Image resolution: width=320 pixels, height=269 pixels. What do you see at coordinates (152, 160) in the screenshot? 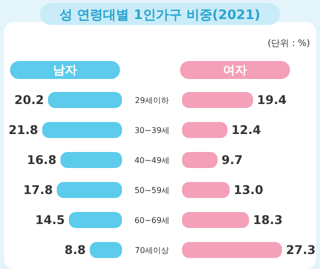
I see `y-tick-label: 40~49세` at bounding box center [152, 160].